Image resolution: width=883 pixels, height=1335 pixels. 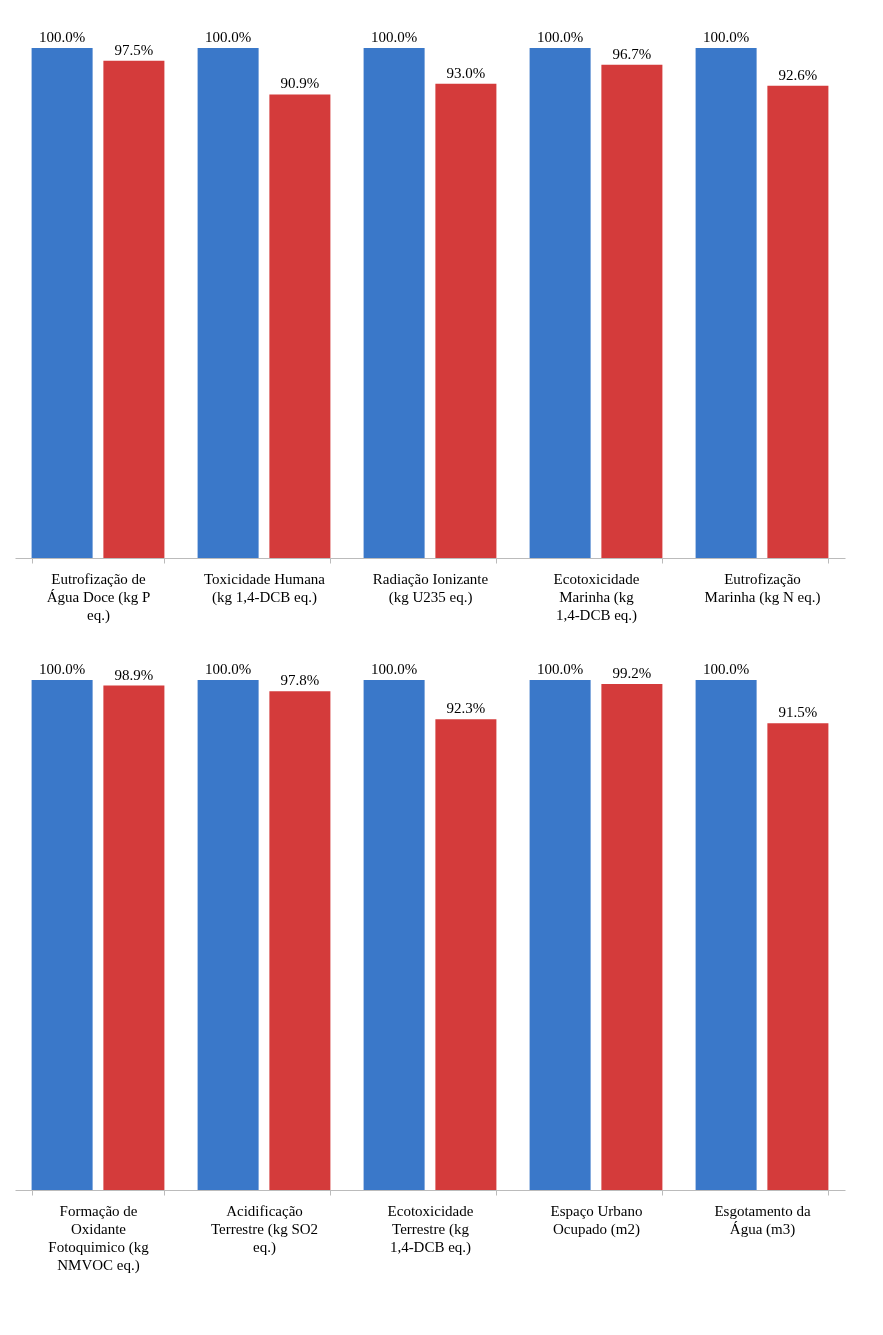 What do you see at coordinates (762, 588) in the screenshot?
I see `x-tick-label: Eutrofização Marinha (kg N eq.)` at bounding box center [762, 588].